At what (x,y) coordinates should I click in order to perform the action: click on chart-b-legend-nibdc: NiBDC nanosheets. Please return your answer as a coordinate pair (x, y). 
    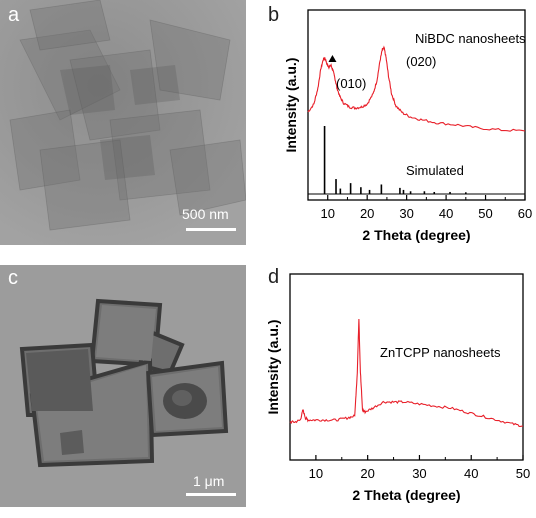
    Looking at the image, I should click on (470, 38).